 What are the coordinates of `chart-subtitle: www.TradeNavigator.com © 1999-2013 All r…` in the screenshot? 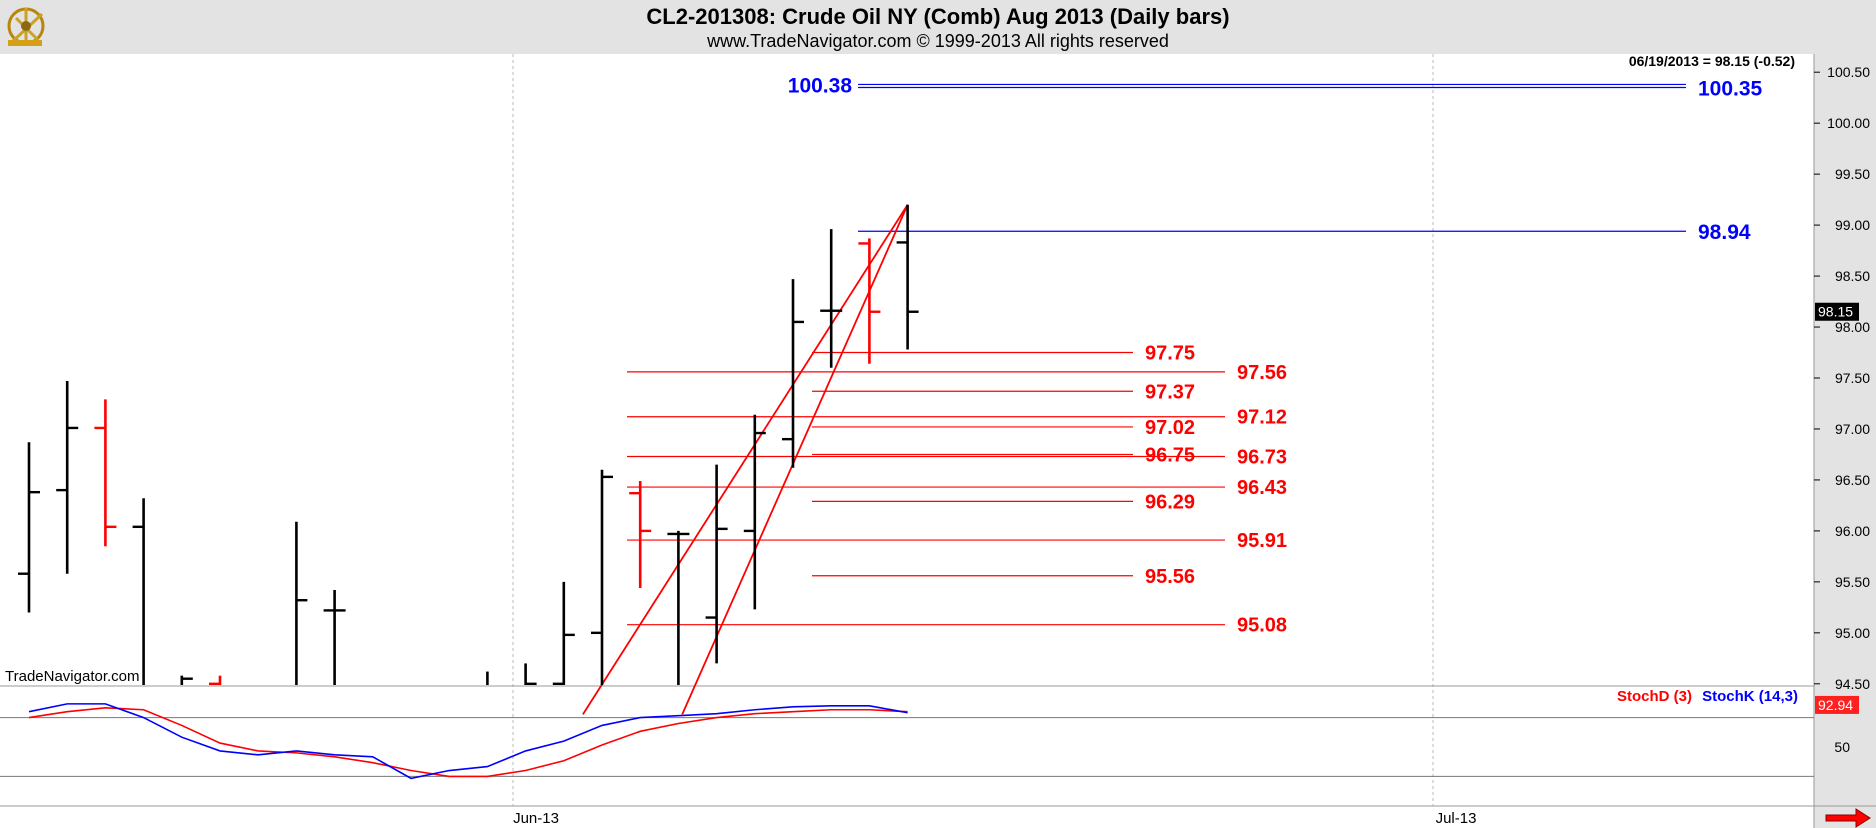 It's located at (938, 41).